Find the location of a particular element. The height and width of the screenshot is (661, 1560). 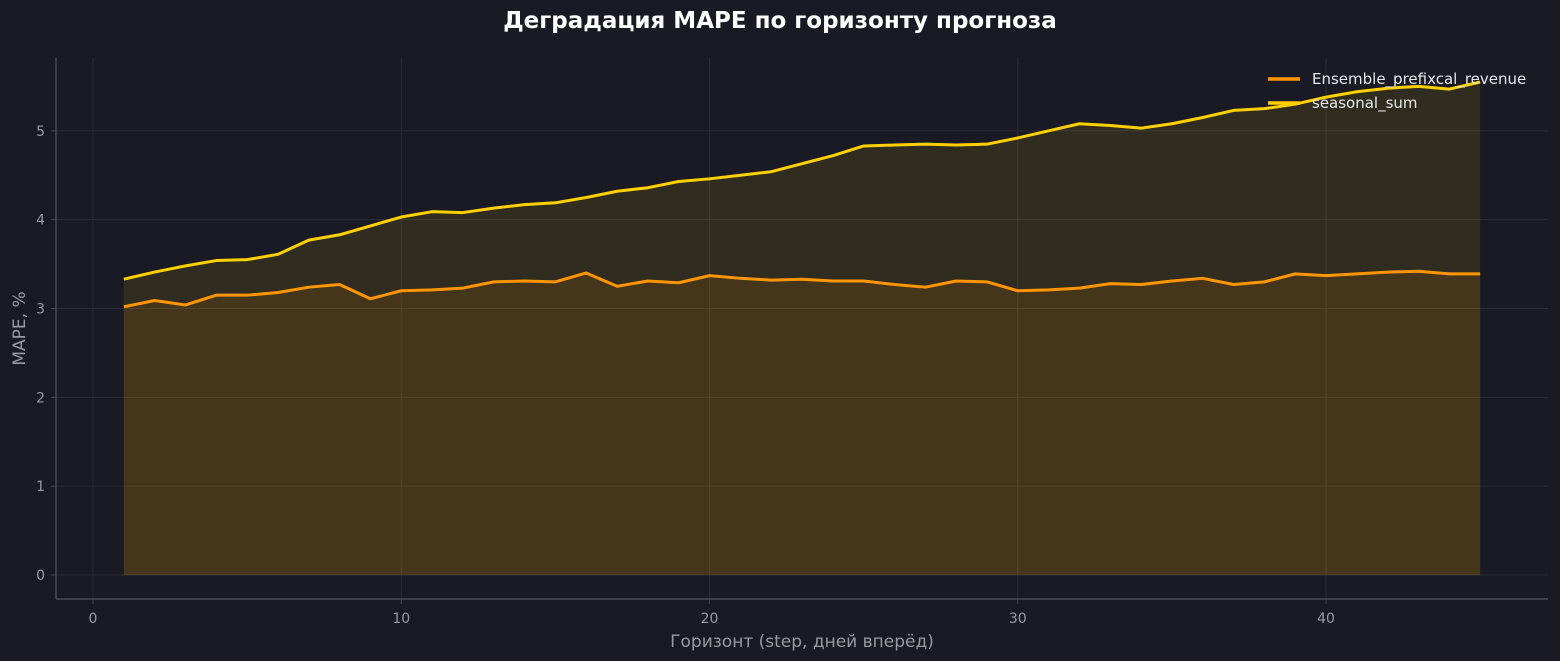

x-tick-label: 20 is located at coordinates (710, 619).